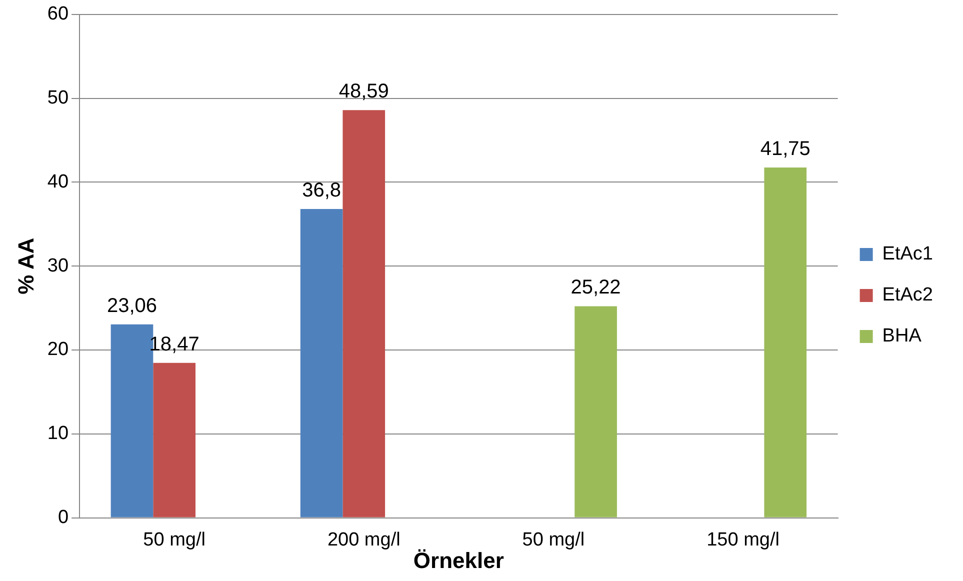 This screenshot has width=963, height=581. I want to click on y-tick-label: 30, so click(58, 265).